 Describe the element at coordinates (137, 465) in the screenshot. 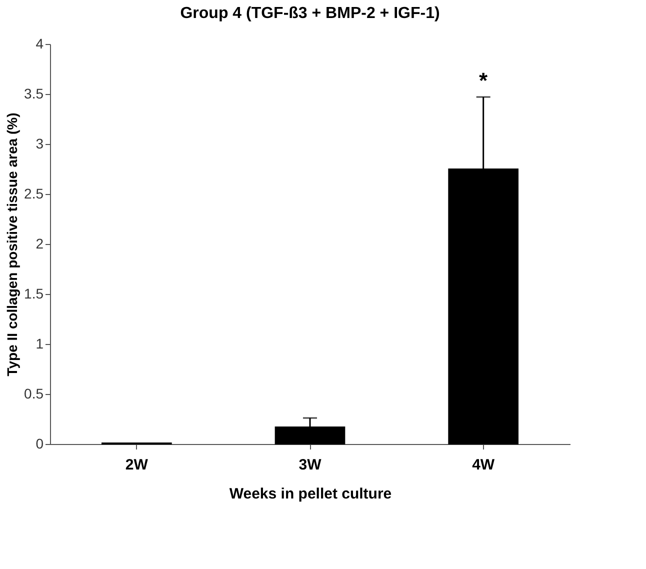

I see `x-tick-label: 2W` at that location.